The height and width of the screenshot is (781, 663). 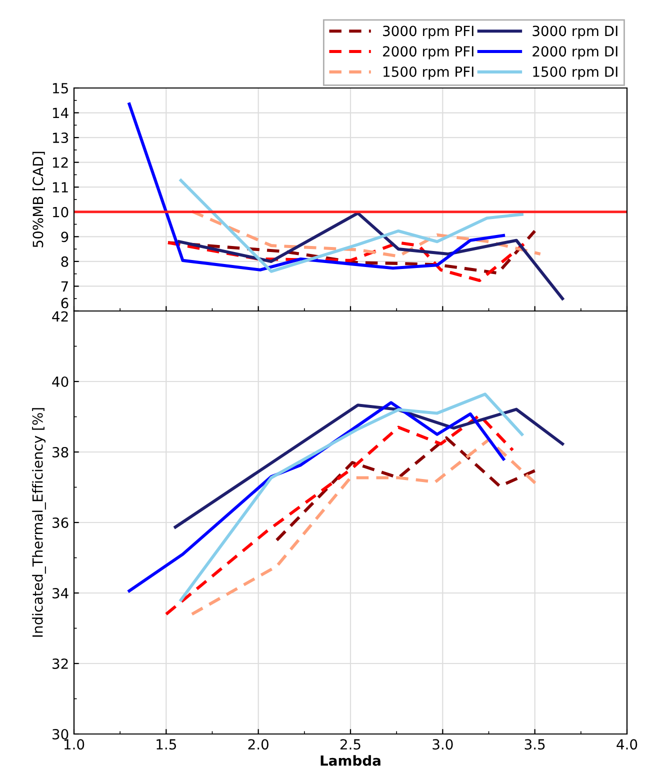 I want to click on y-tick-label: 14, so click(x=60, y=113).